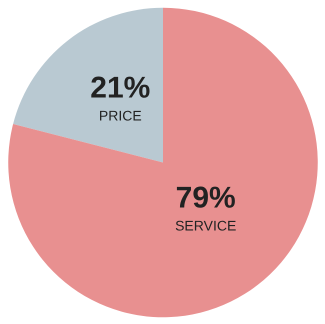 The height and width of the screenshot is (324, 325). What do you see at coordinates (120, 88) in the screenshot?
I see `data-label: 21%` at bounding box center [120, 88].